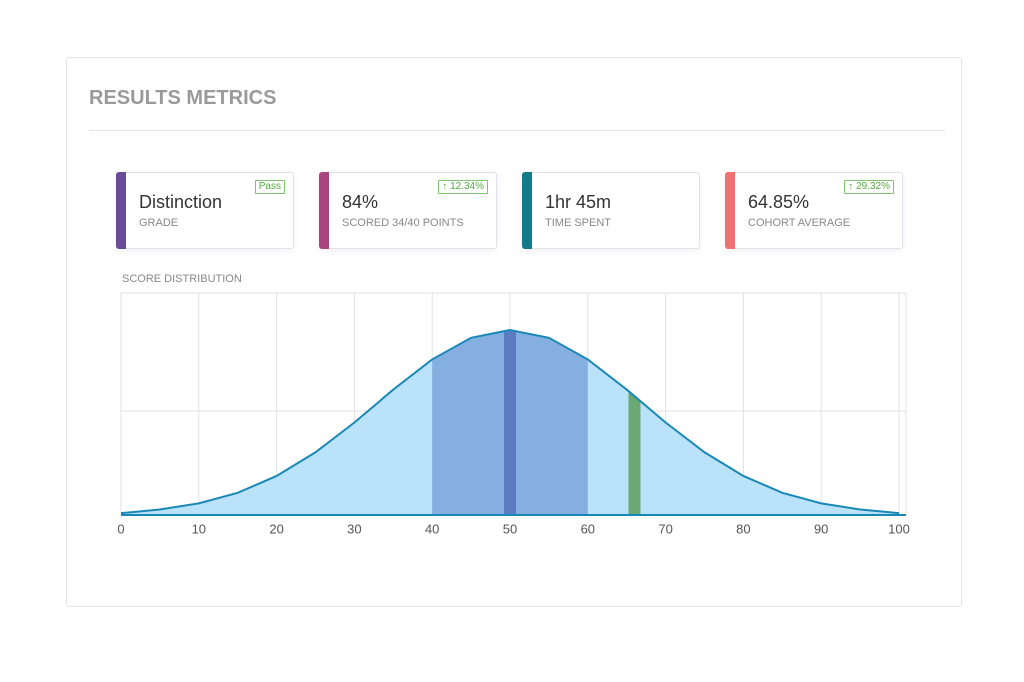 The image size is (1024, 682). I want to click on badge: ↑ 29.32%, so click(869, 187).